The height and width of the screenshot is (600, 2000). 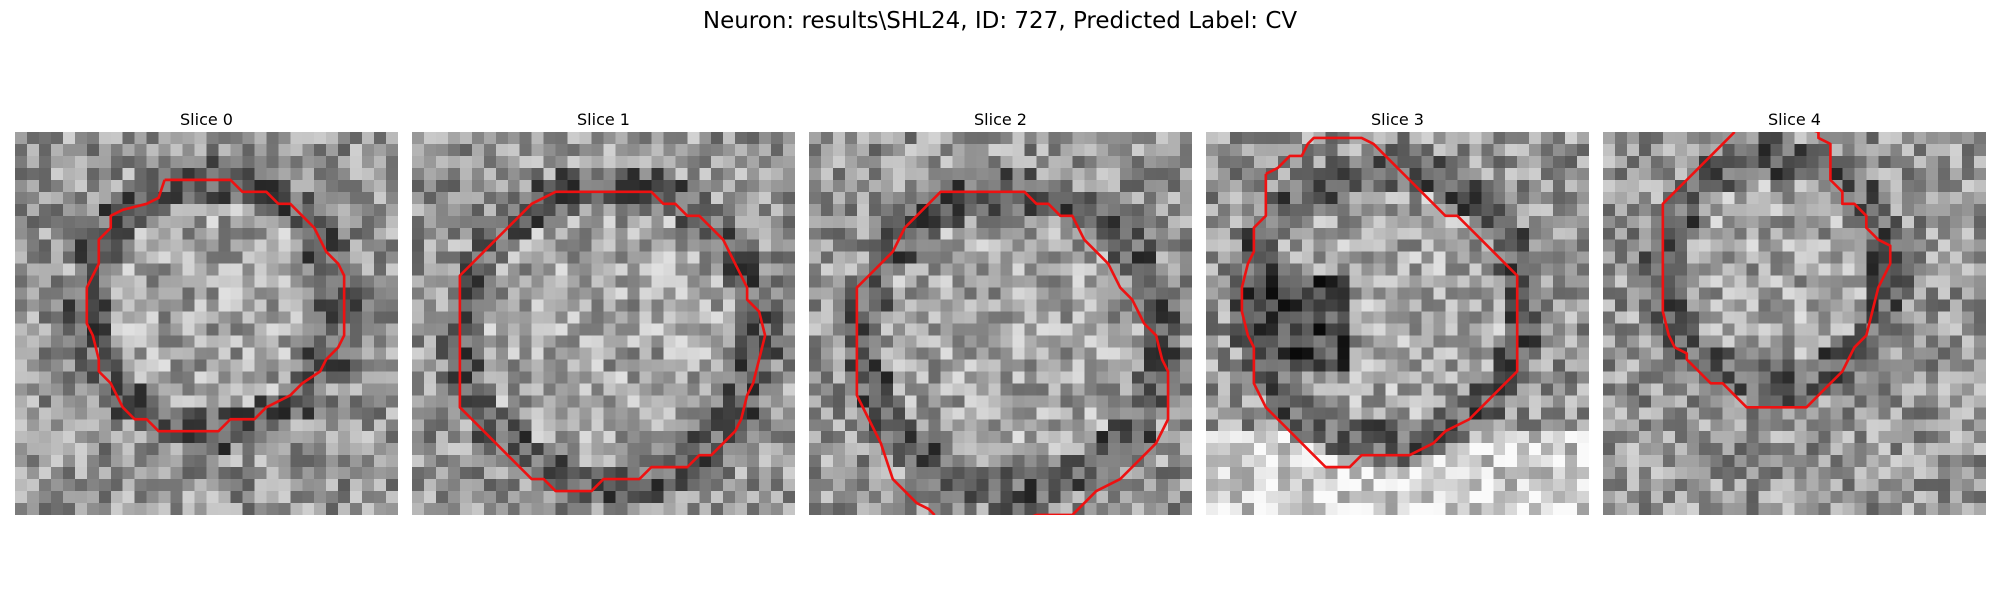 I want to click on slice-panel-3: Slice 3, so click(x=1397, y=311).